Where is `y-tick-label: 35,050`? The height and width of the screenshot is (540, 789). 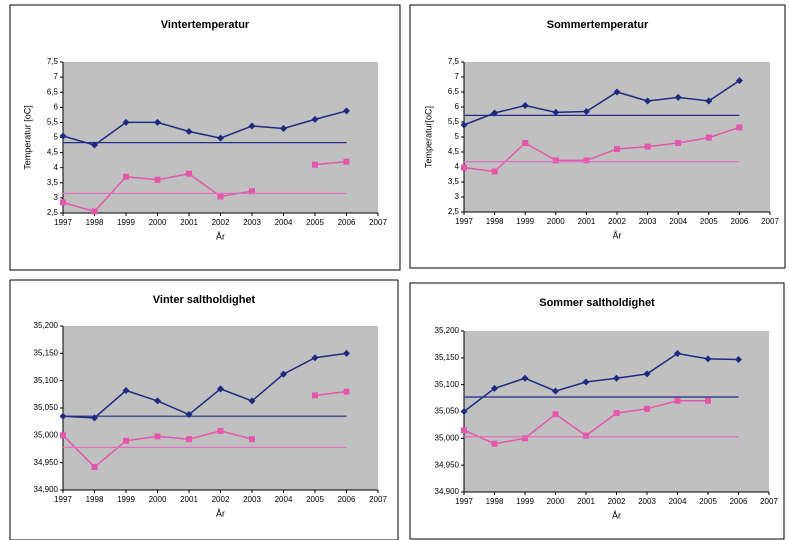
y-tick-label: 35,050 is located at coordinates (46, 407).